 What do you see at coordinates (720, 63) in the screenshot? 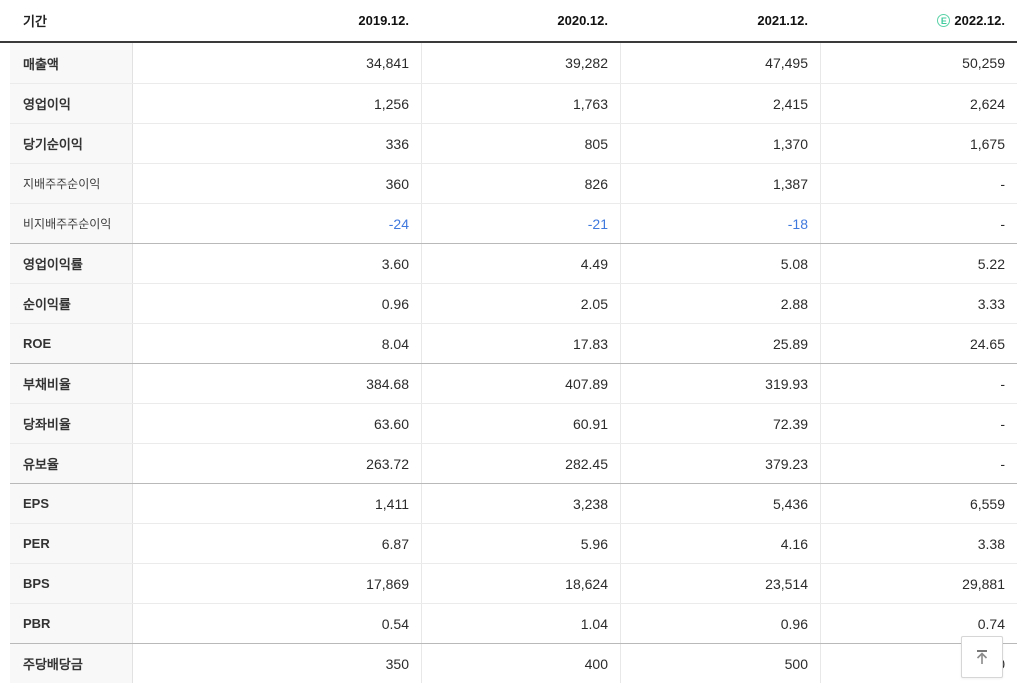
I see `value-cell: 47,495` at bounding box center [720, 63].